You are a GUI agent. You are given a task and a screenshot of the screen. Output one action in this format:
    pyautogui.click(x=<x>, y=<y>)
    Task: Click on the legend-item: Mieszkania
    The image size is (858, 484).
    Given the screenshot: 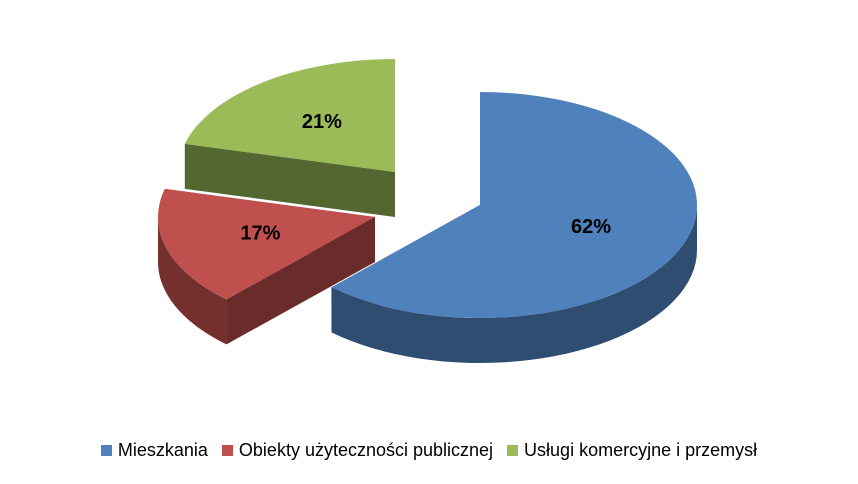 What is the action you would take?
    pyautogui.click(x=154, y=450)
    